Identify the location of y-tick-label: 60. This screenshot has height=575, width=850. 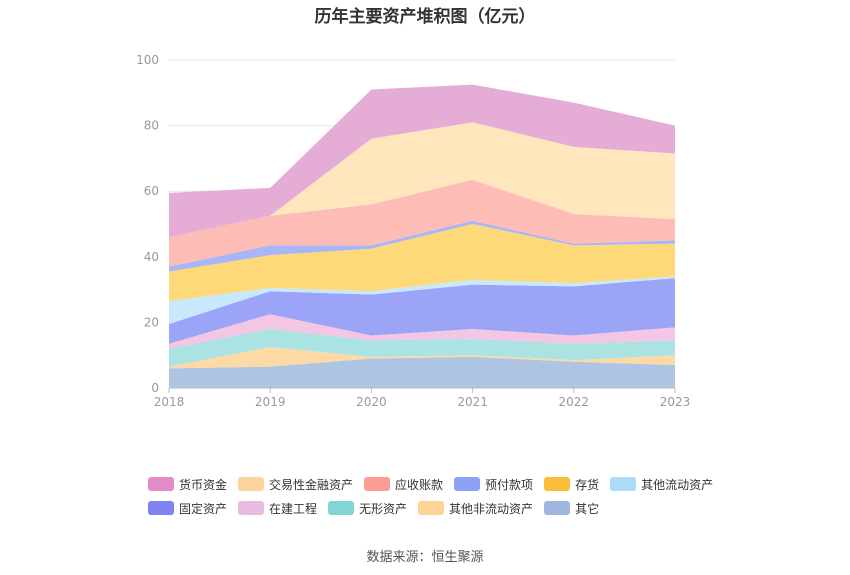
(151, 191).